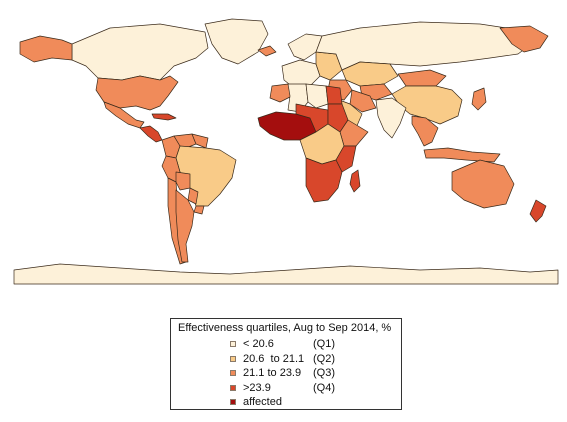  What do you see at coordinates (524, 39) in the screenshot?
I see `region-kamchatka` at bounding box center [524, 39].